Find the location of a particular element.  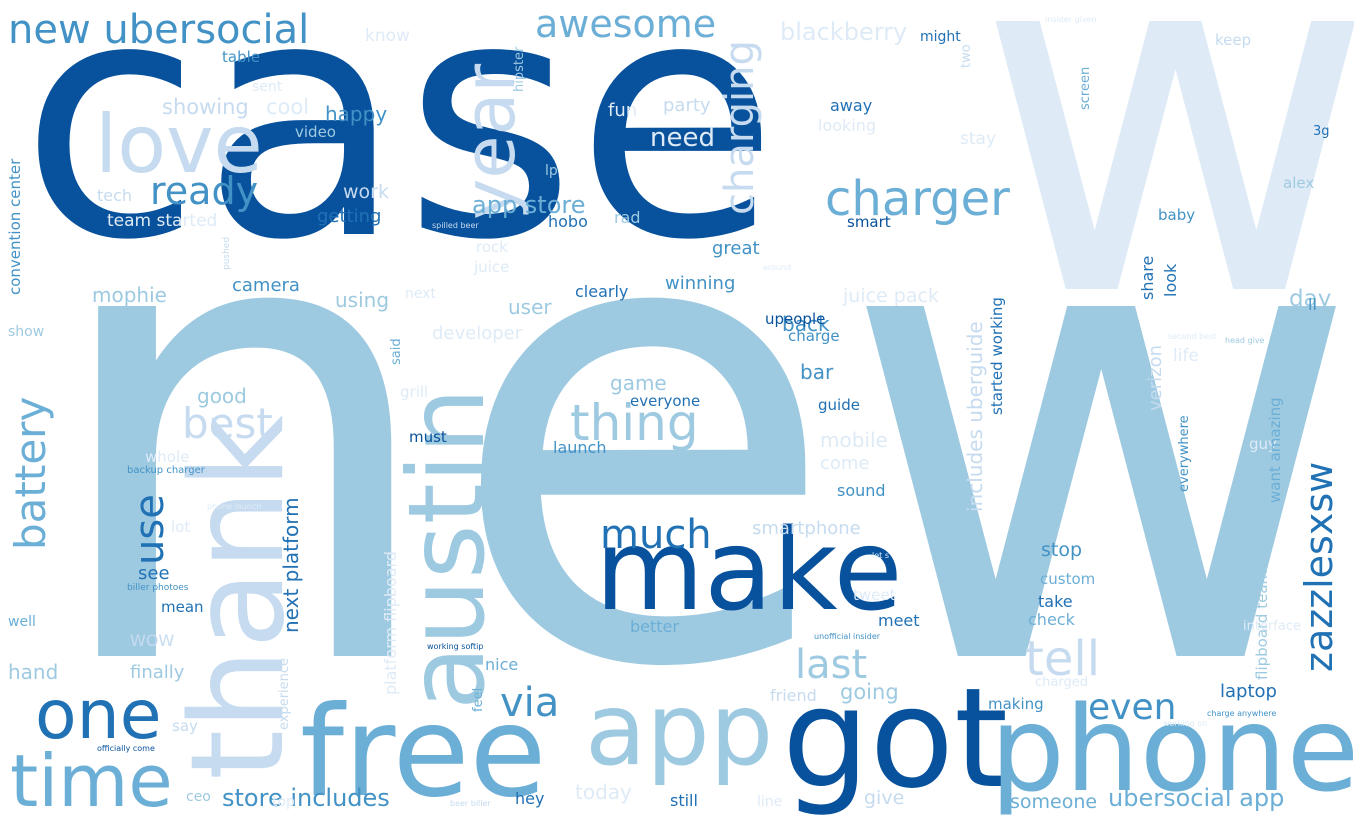

word-two: two is located at coordinates (966, 56).